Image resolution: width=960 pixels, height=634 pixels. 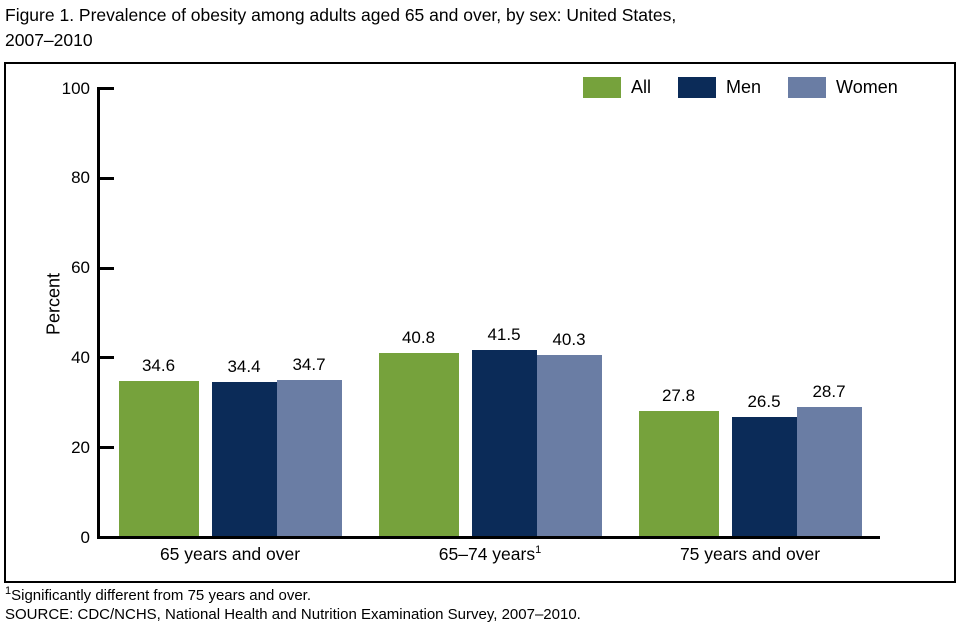 I want to click on bar-all-group3: 27.8, so click(x=678, y=461).